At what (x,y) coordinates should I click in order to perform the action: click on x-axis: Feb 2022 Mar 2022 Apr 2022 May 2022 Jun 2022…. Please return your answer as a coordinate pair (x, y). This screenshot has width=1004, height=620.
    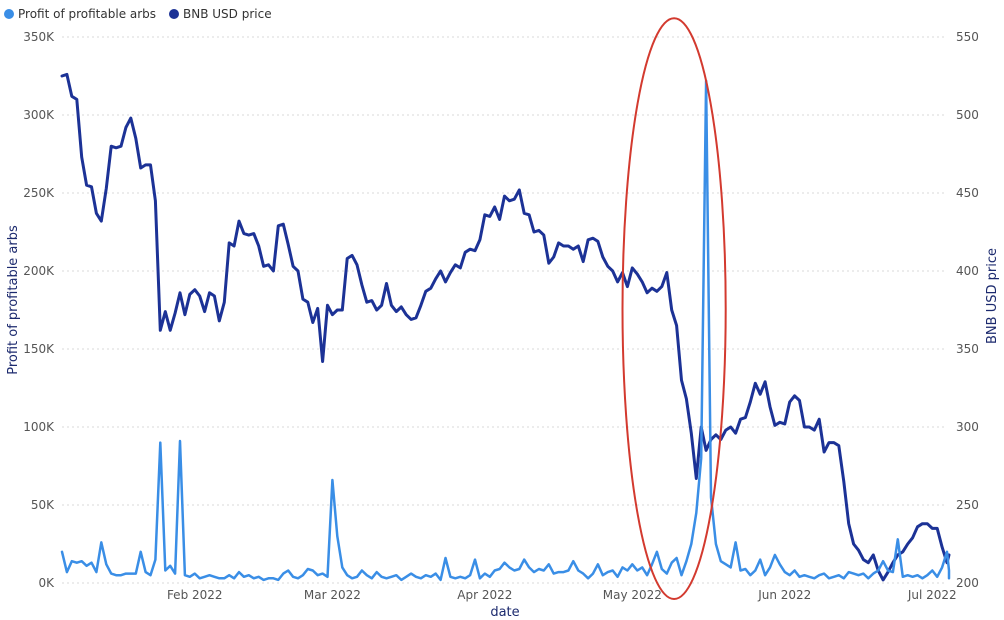
    Looking at the image, I should click on (562, 595).